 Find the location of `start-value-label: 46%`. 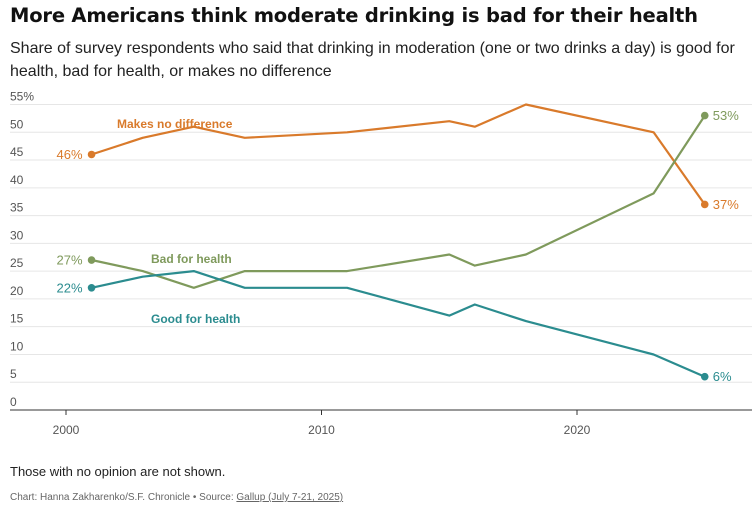

start-value-label: 46% is located at coordinates (70, 154).